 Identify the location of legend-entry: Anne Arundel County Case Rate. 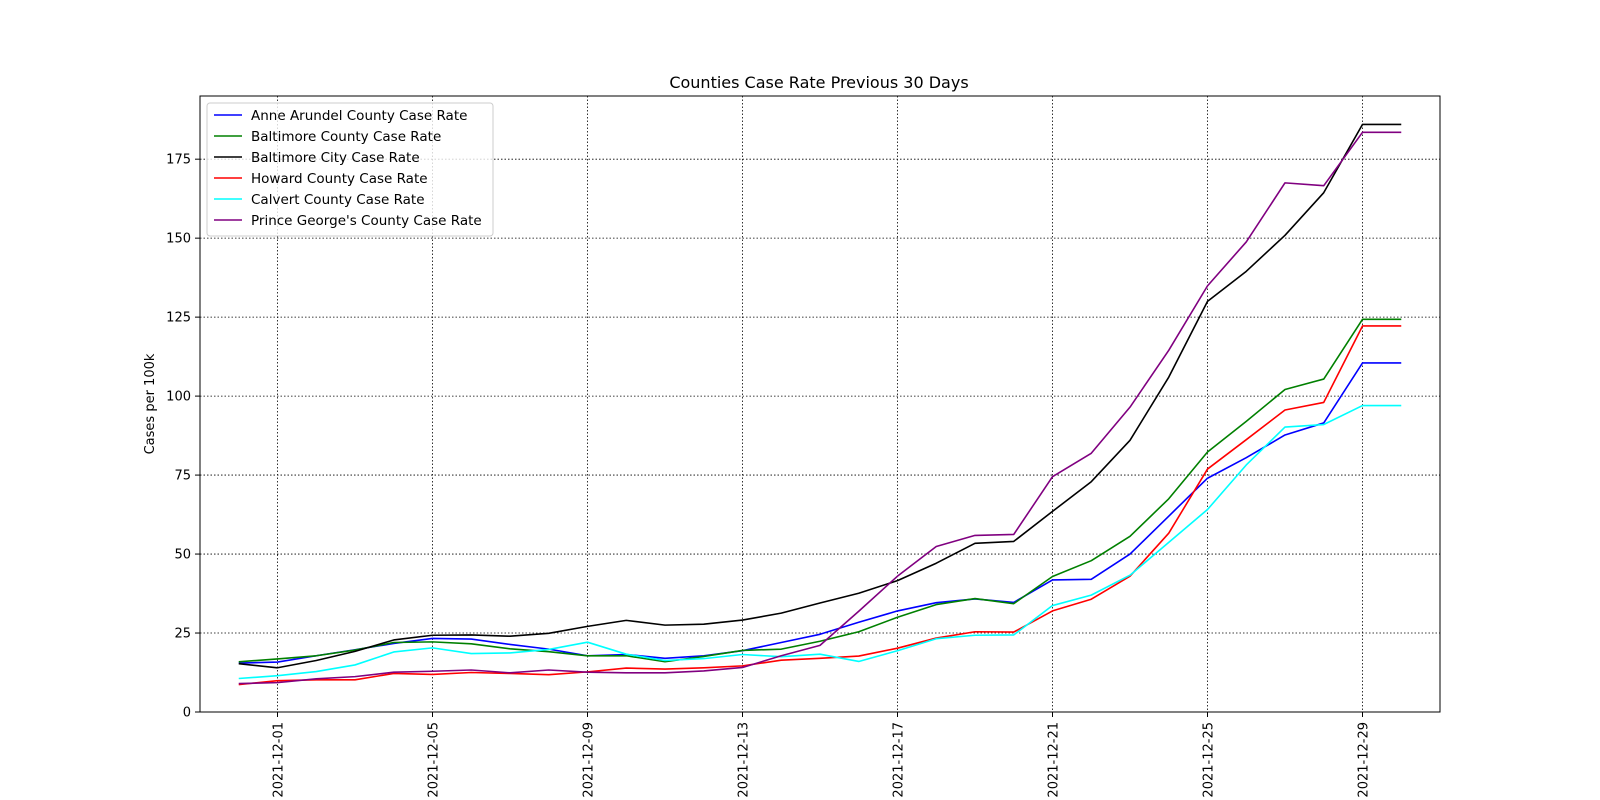
(359, 116).